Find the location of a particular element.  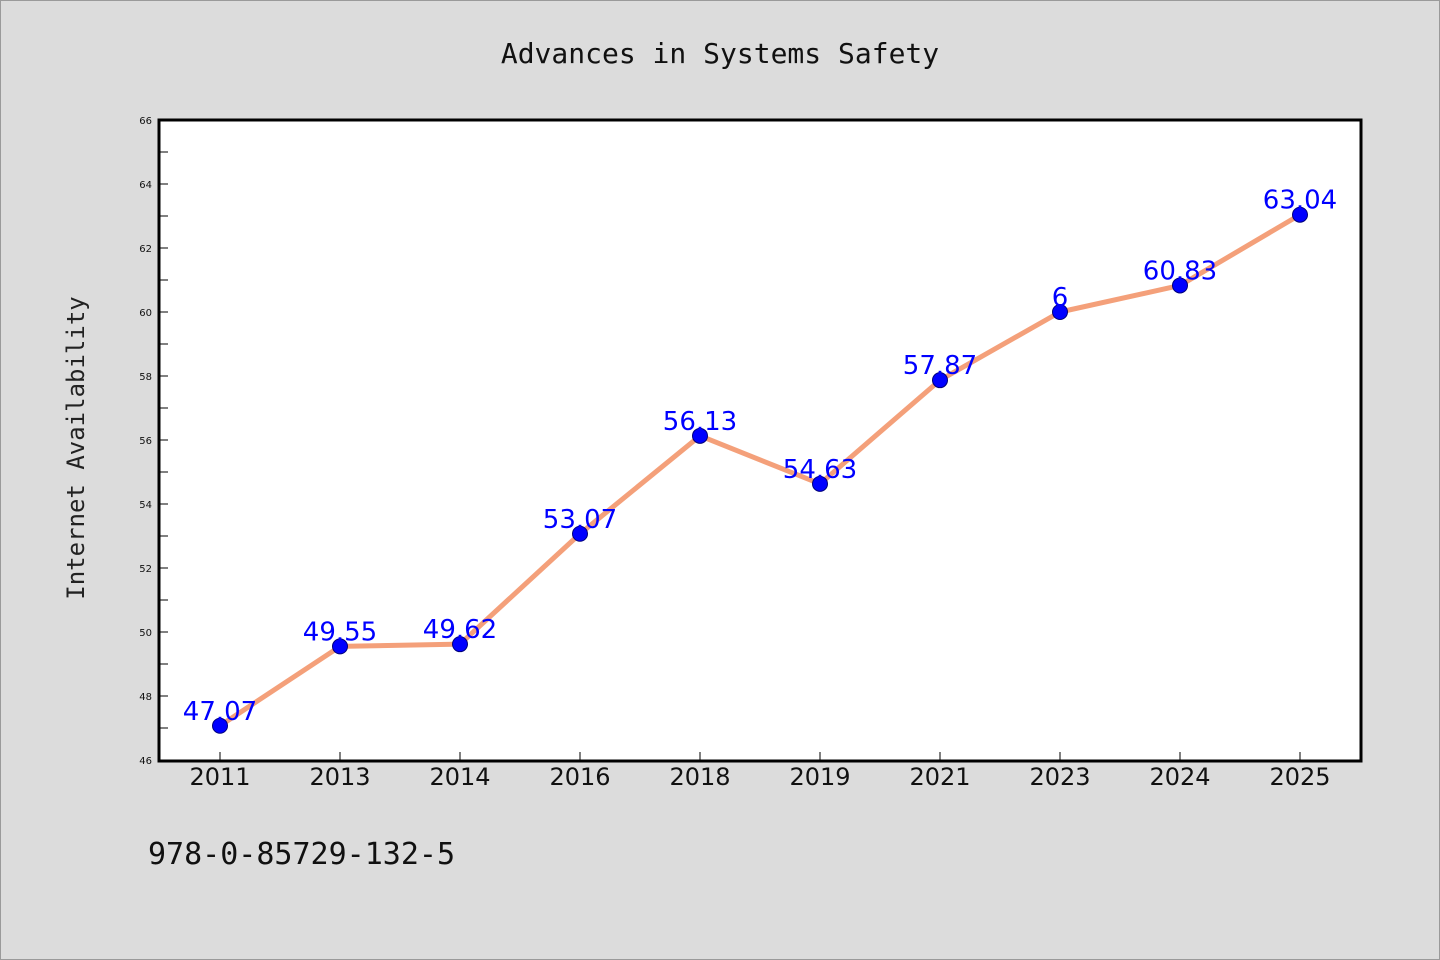

x-tick-label: 2013 is located at coordinates (339, 777).